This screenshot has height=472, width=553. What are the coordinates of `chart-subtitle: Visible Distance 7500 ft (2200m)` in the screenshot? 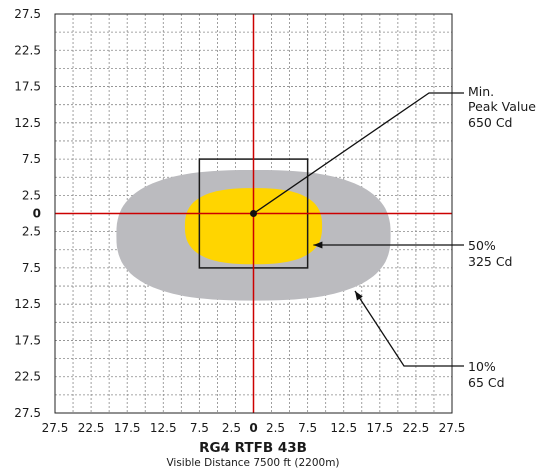 It's located at (252, 463).